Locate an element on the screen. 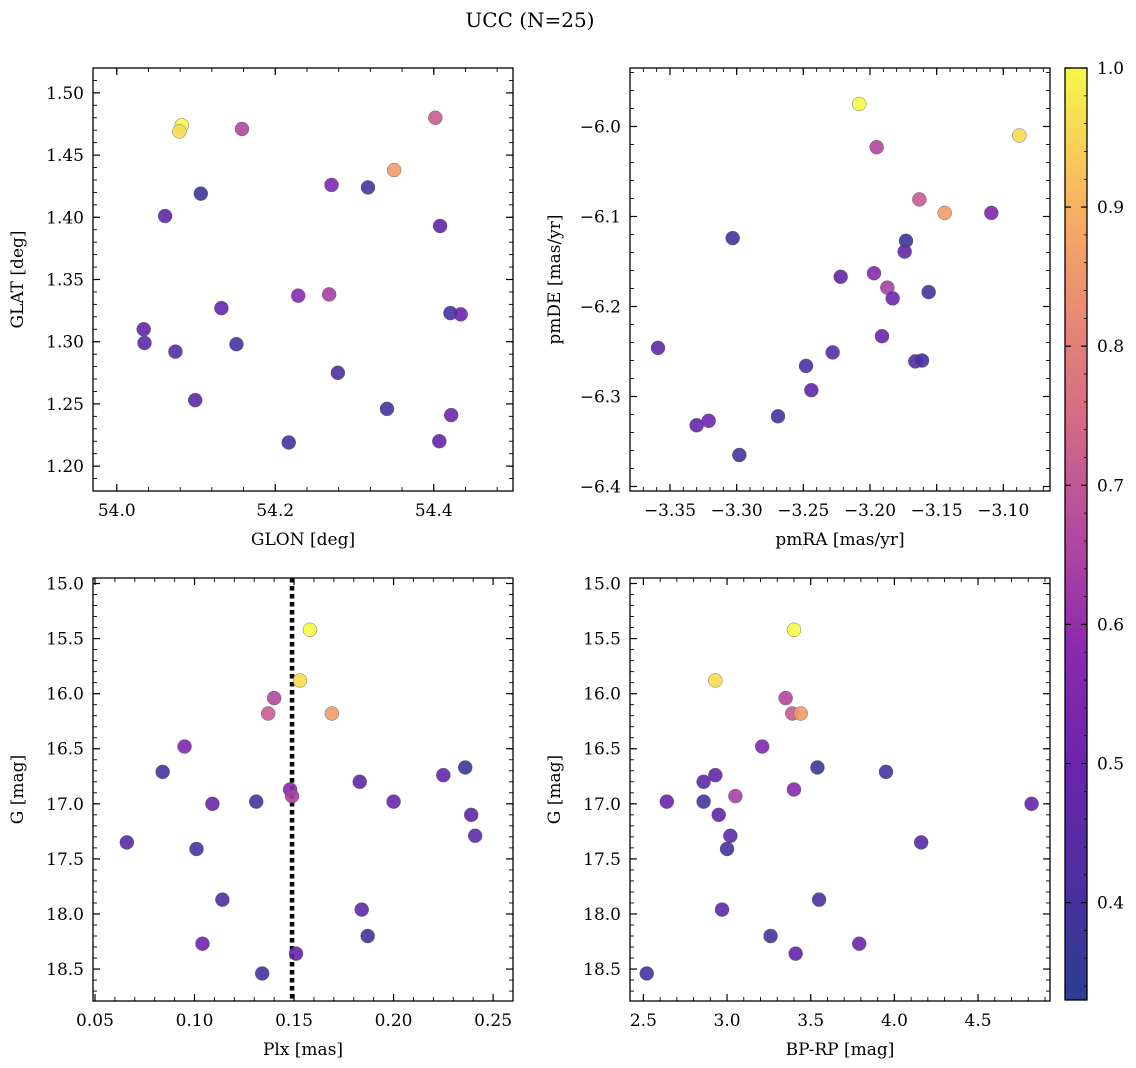 The height and width of the screenshot is (1068, 1136). y-tick-label: 1.25 is located at coordinates (65, 405).